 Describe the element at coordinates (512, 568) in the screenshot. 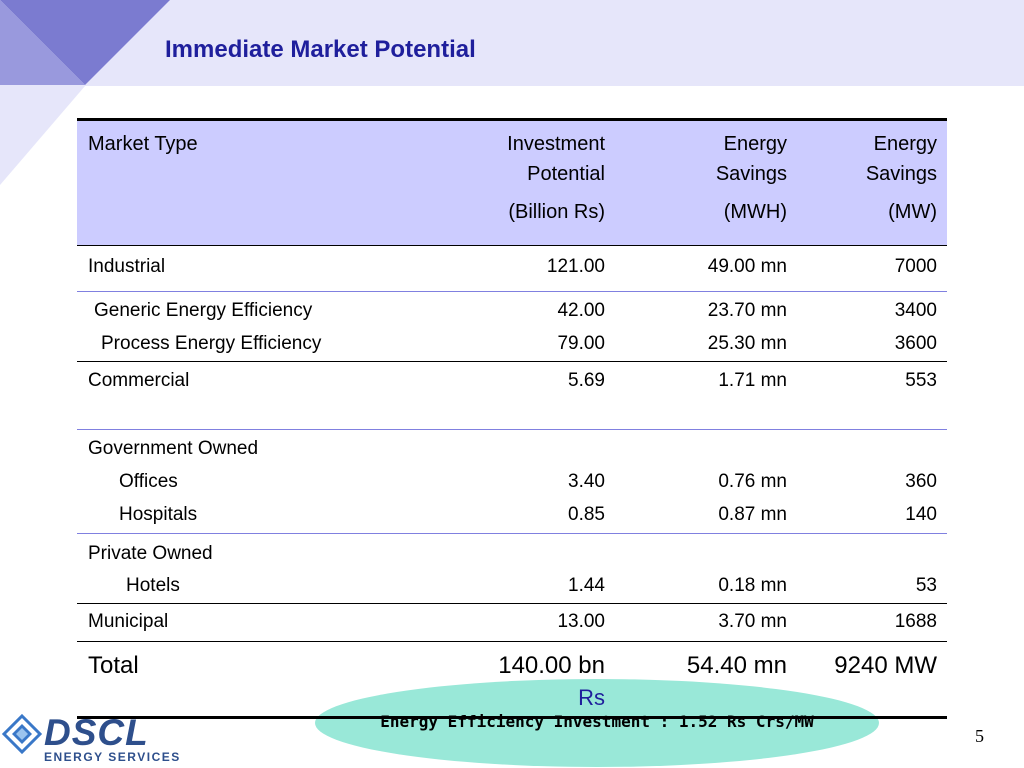

I see `table-row: Private Owned Hotels 1.44 0.18 mn 53` at that location.